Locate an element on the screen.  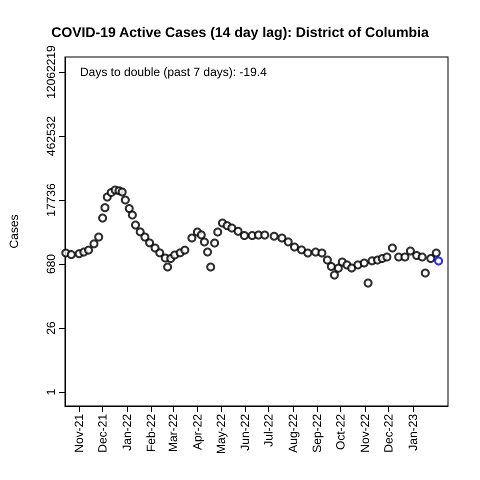
x-tick-label: Dec-21 is located at coordinates (103, 433).